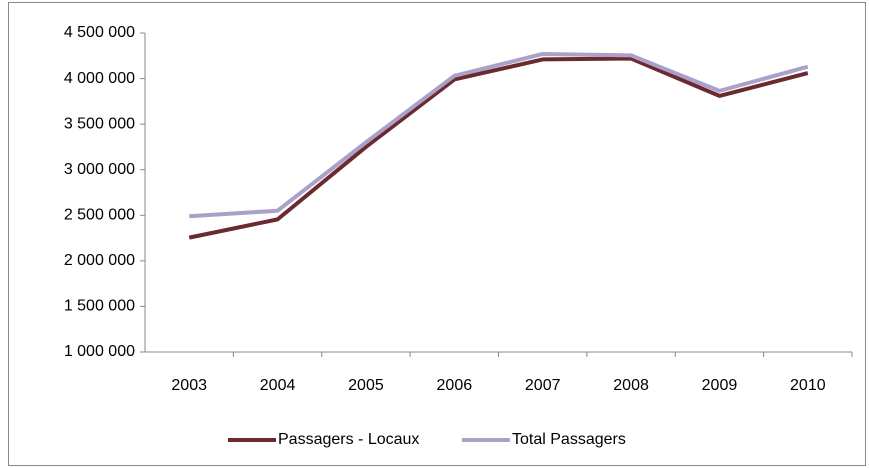 This screenshot has height=468, width=869. I want to click on x-tick-label: 2005, so click(366, 385).